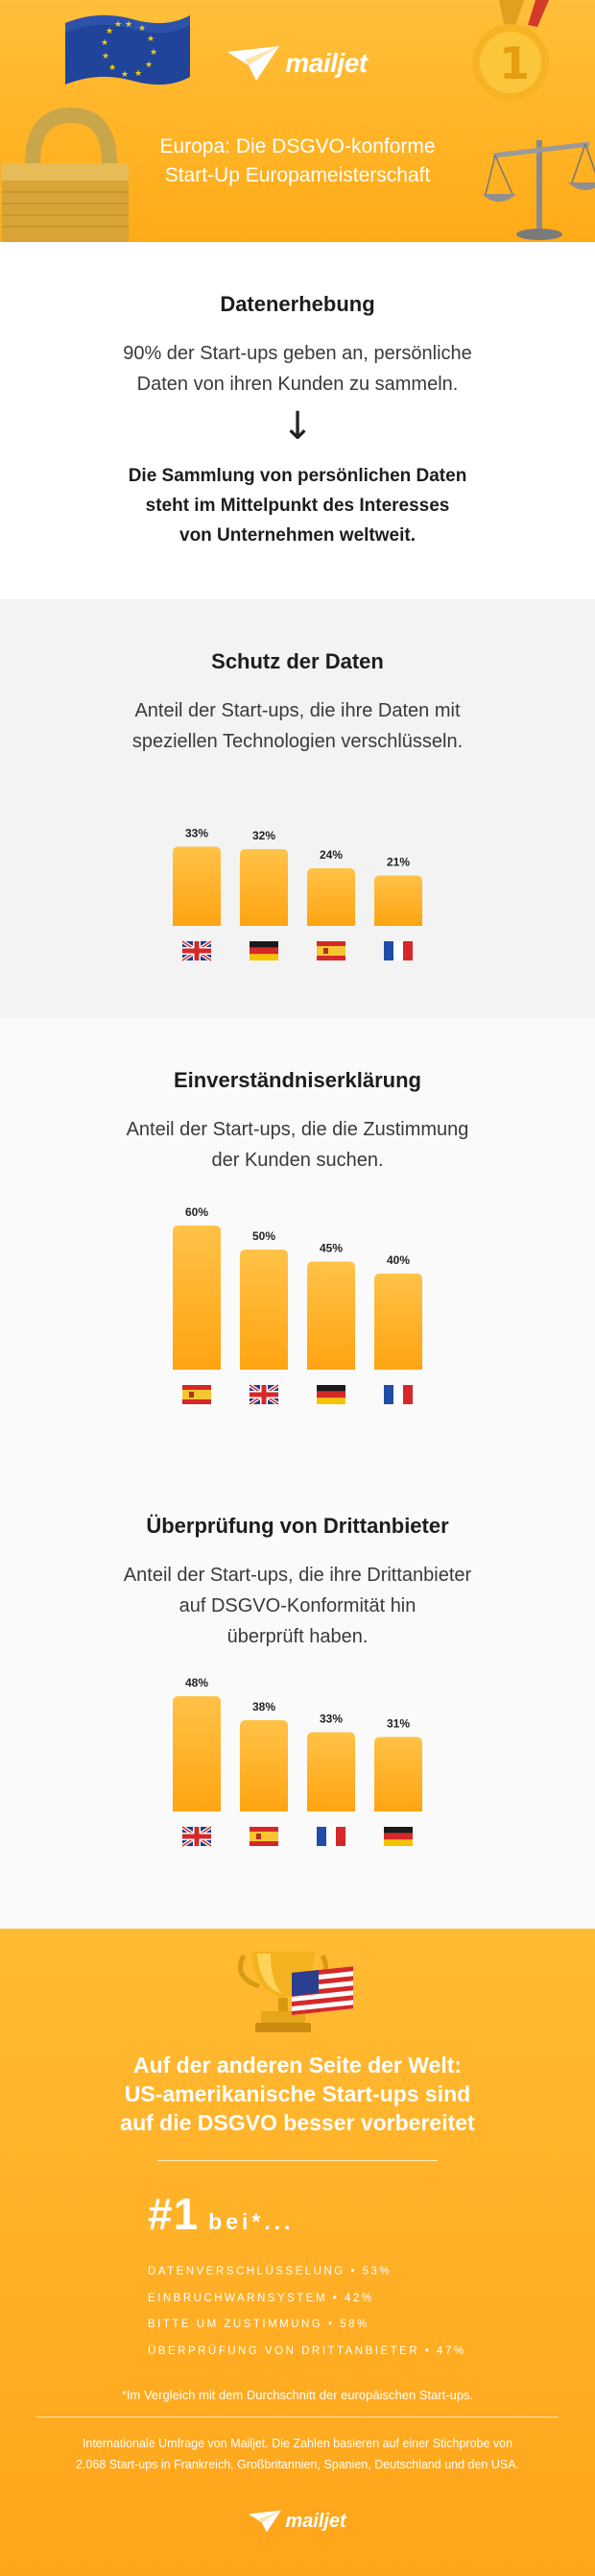 Image resolution: width=595 pixels, height=2576 pixels. Describe the element at coordinates (514, 63) in the screenshot. I see `svg-text: 1` at that location.